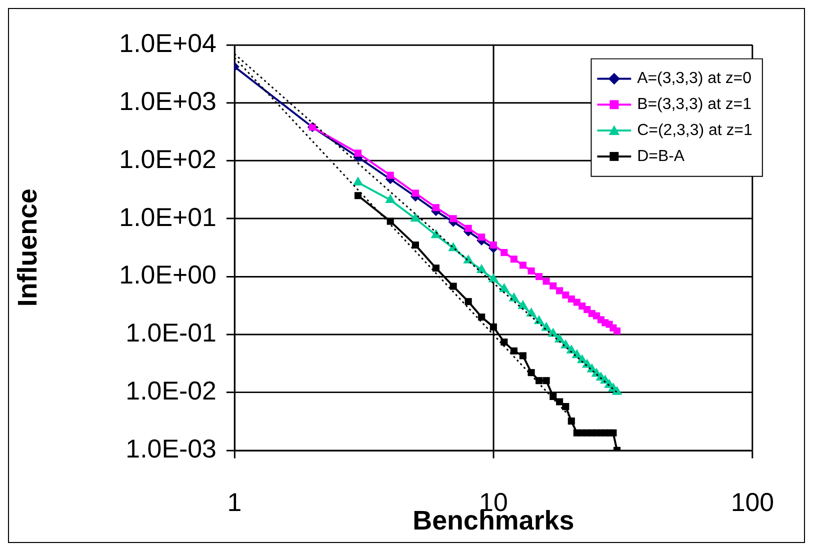 The width and height of the screenshot is (815, 553). What do you see at coordinates (167, 218) in the screenshot?
I see `y-tick-label: 1.0E+01` at bounding box center [167, 218].